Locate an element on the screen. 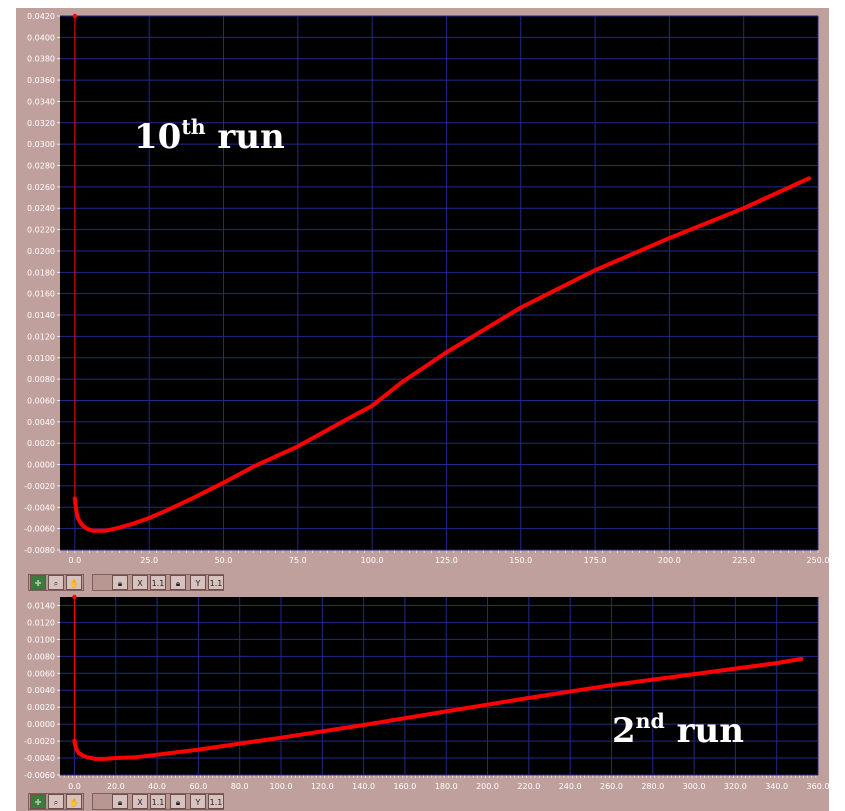 The image size is (845, 811). graph-toolbar-top: ✛ ⌕ ✋ 🔒︎ X 1.1 🔒︎ Y 1.1 is located at coordinates (422, 582).